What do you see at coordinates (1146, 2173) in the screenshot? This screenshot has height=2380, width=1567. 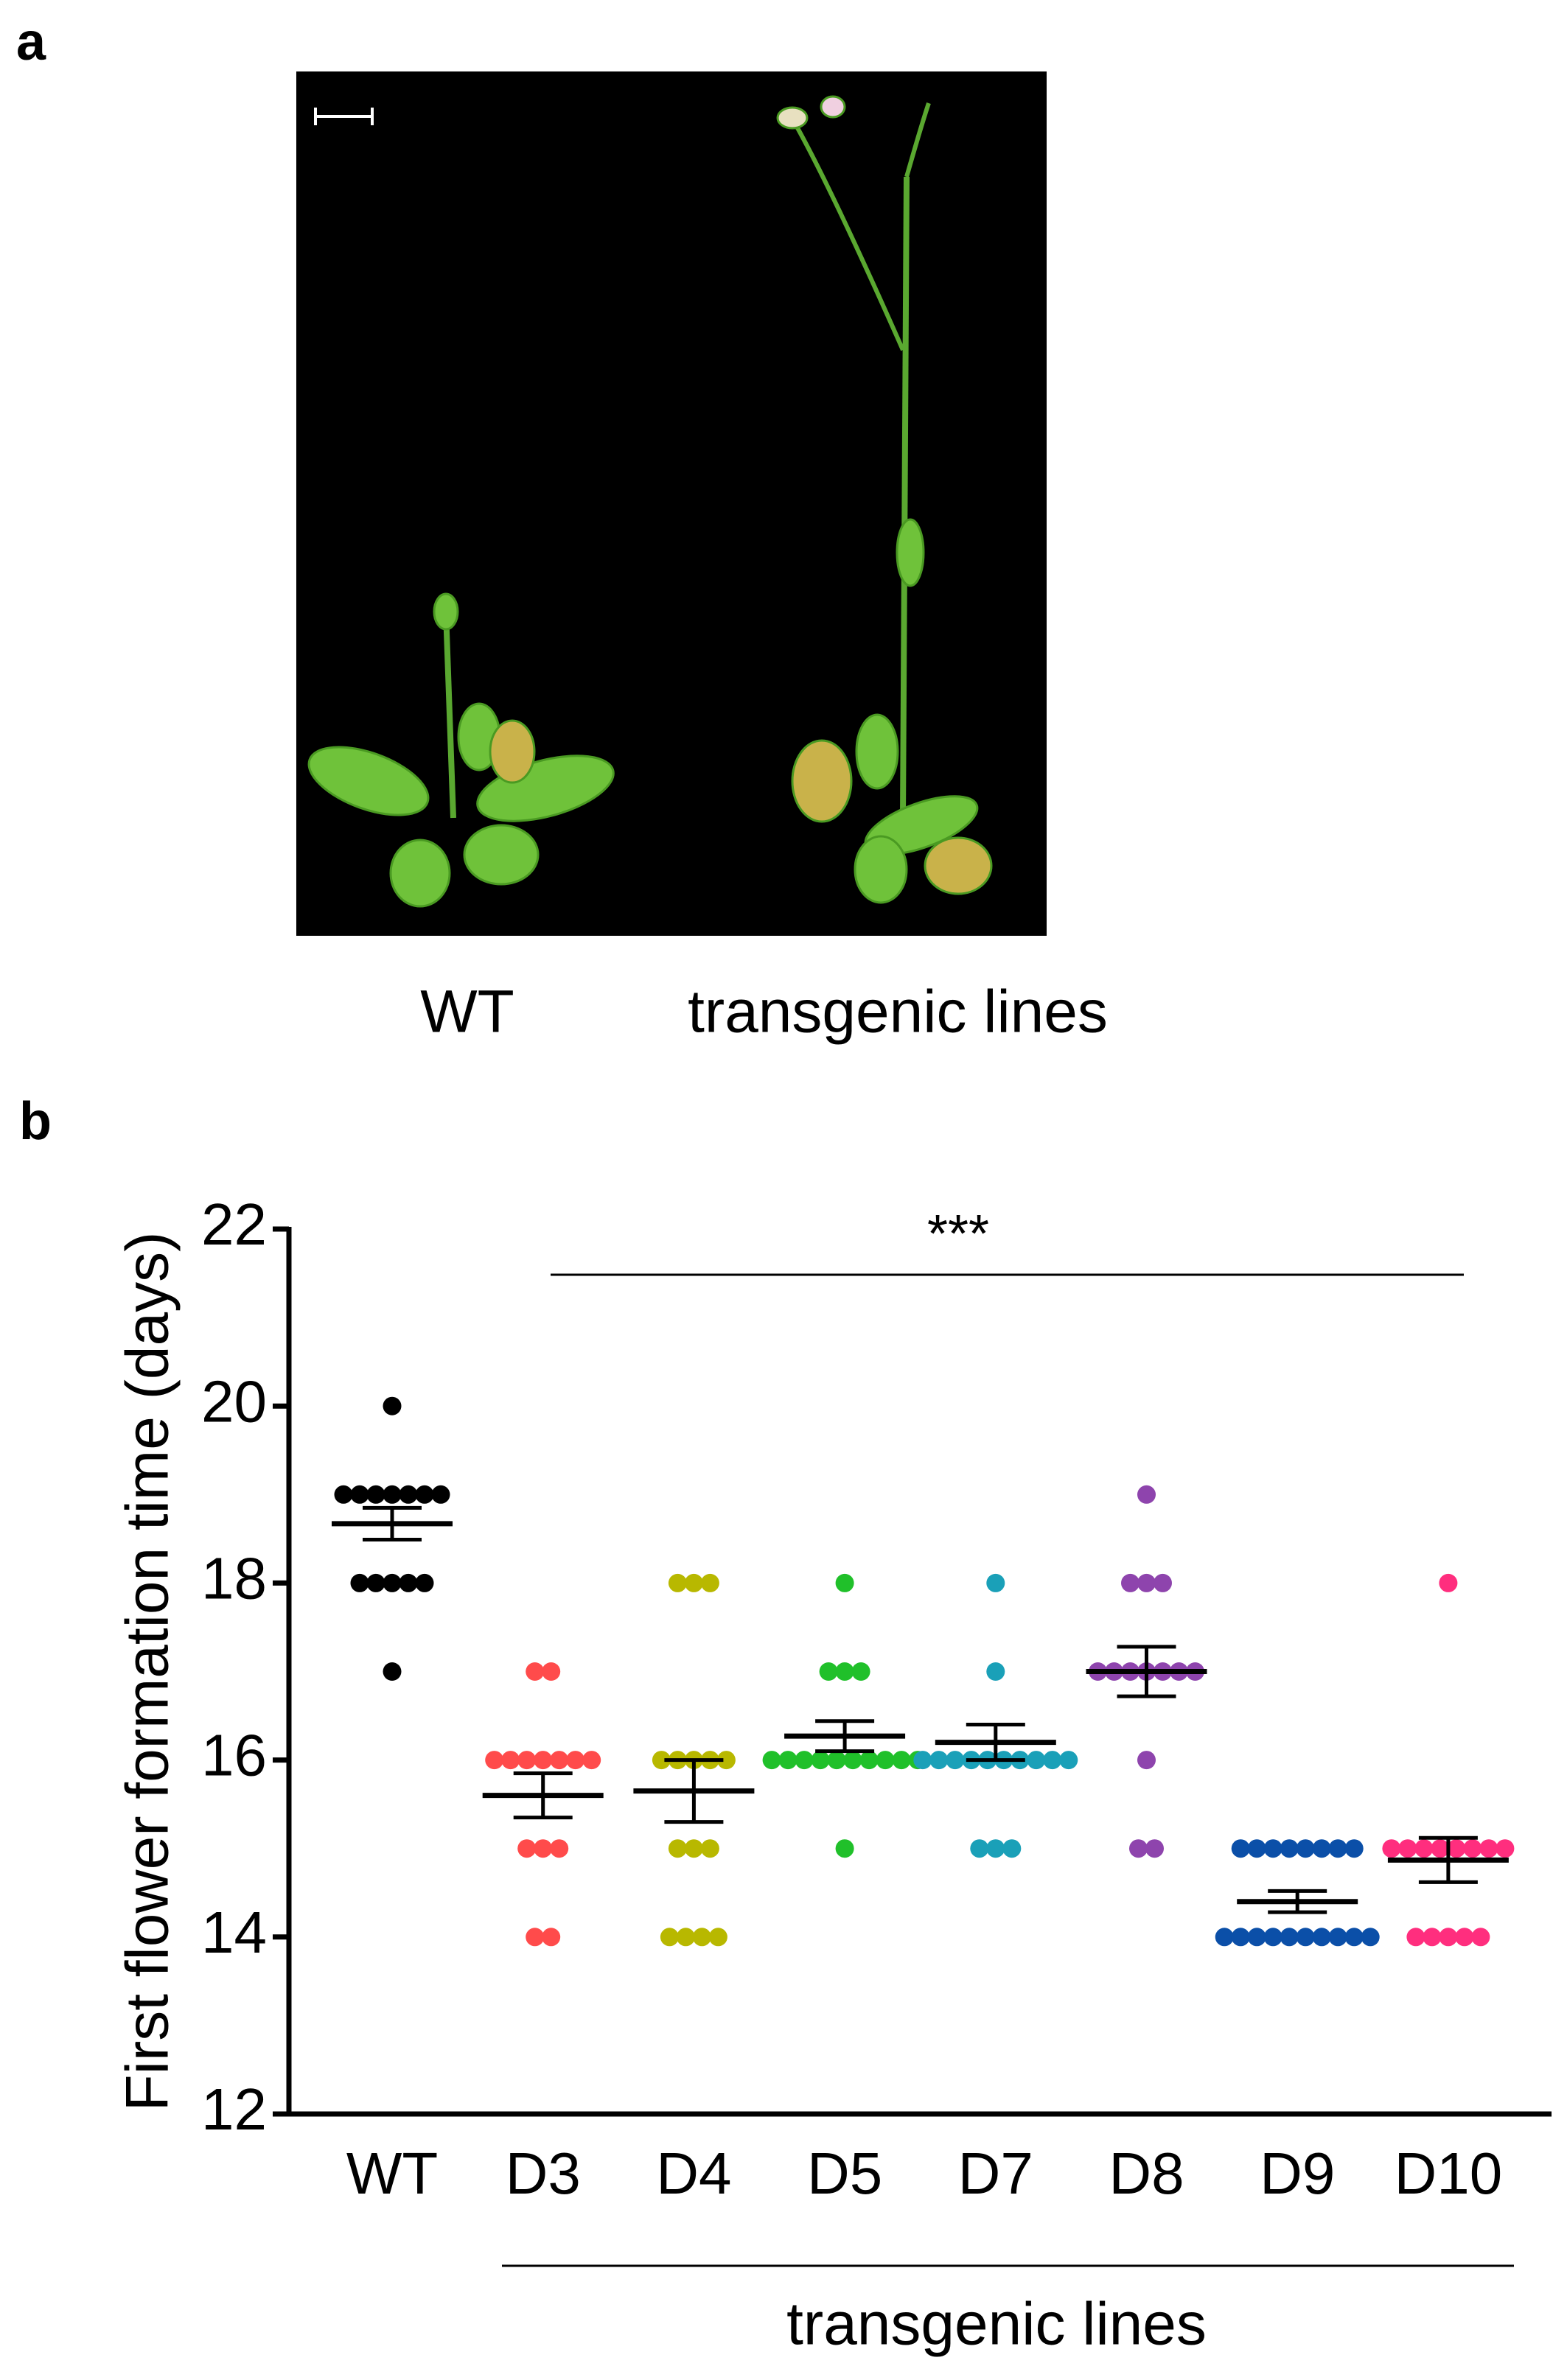 I see `x-tick-label: D8` at bounding box center [1146, 2173].